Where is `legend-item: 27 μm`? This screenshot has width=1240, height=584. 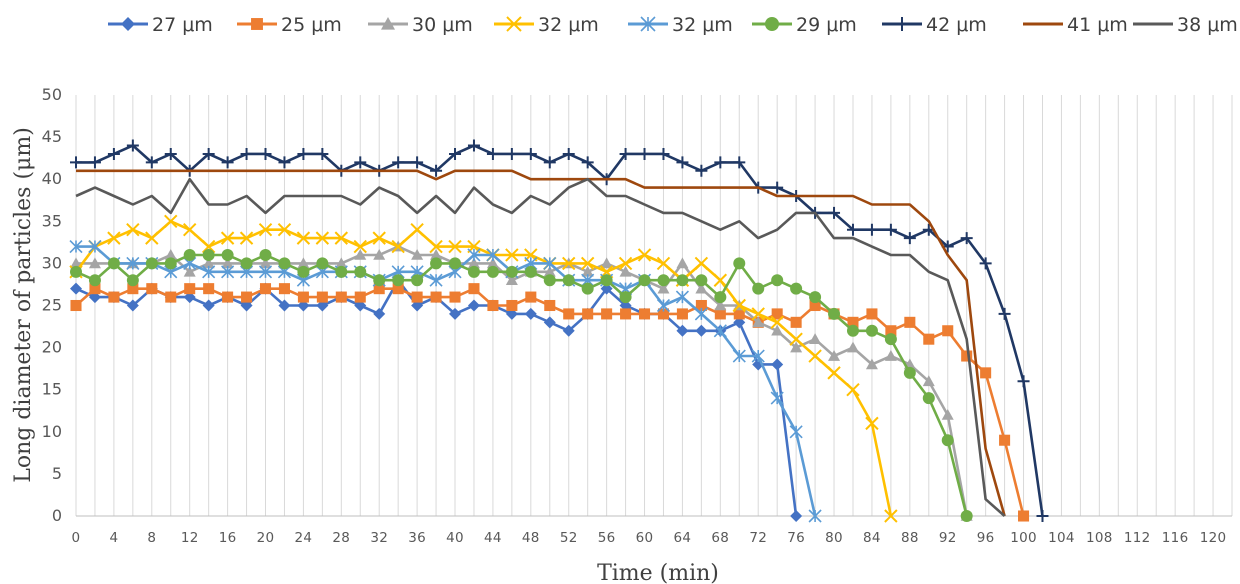 legend-item: 27 μm is located at coordinates (160, 25).